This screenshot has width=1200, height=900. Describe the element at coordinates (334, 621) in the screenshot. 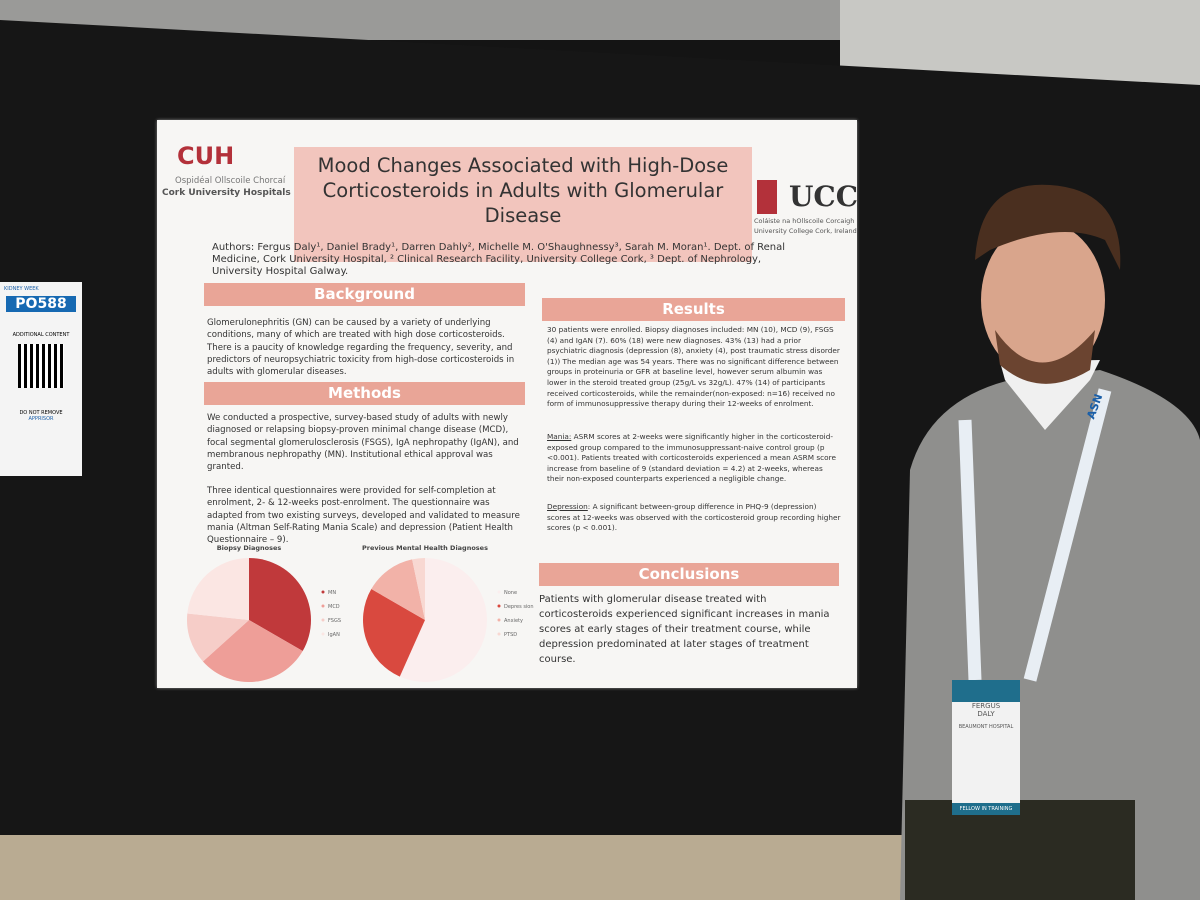

I see `legend-label: FSGS` at that location.